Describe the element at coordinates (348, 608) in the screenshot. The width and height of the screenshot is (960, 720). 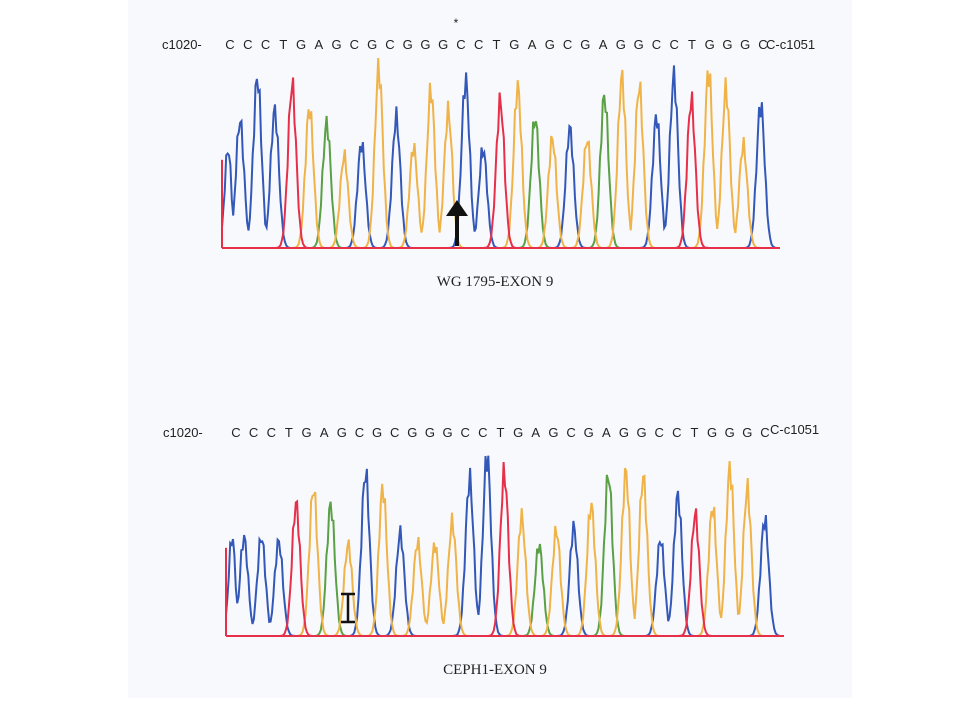
I see `bracket-marker-icon` at that location.